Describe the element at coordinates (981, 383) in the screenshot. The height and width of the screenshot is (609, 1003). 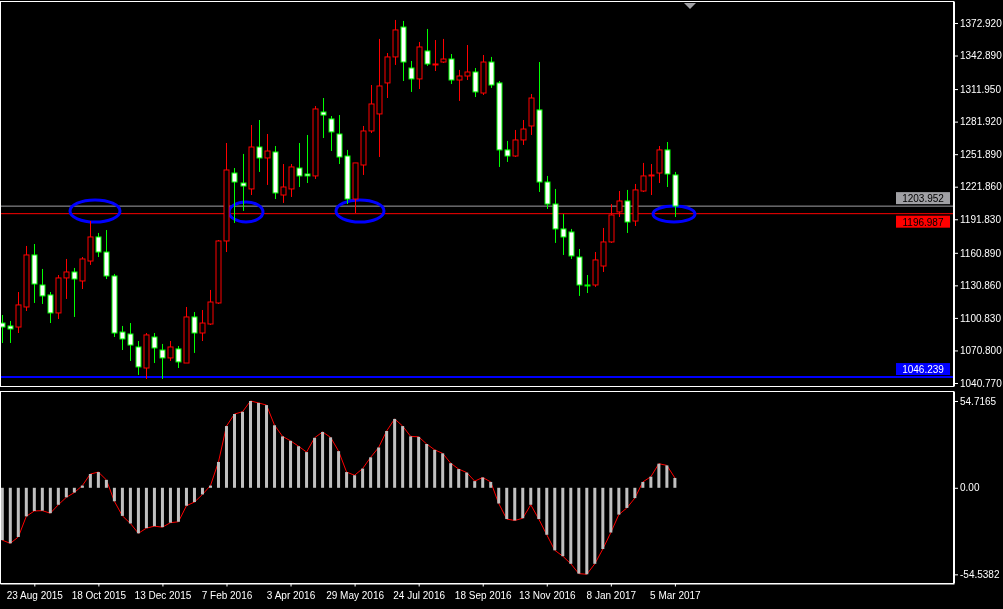
I see `y-tick-label: 1040.770` at that location.